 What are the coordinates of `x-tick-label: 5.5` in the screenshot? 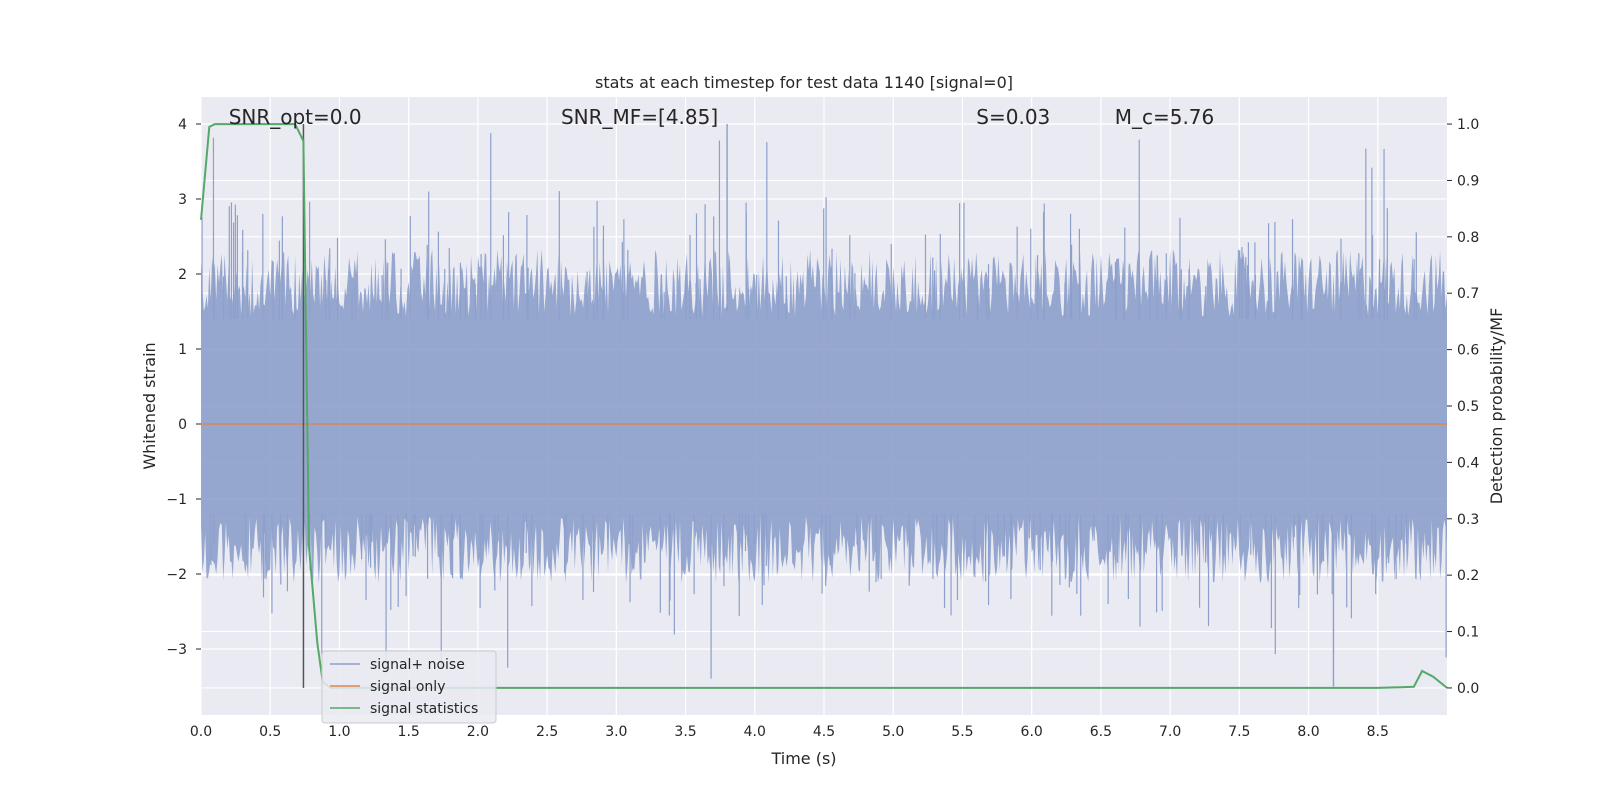 It's located at (962, 732).